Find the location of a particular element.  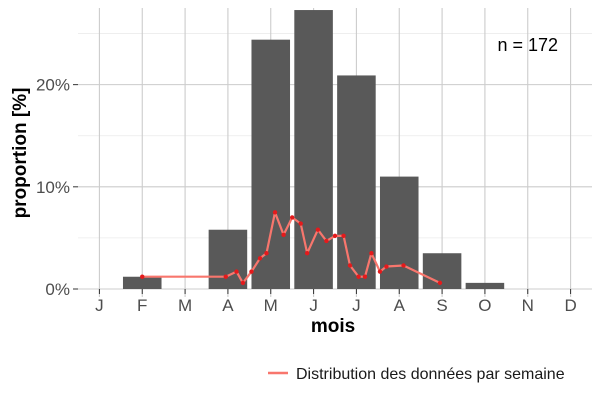

y-tick-label: 10% is located at coordinates (53, 187).